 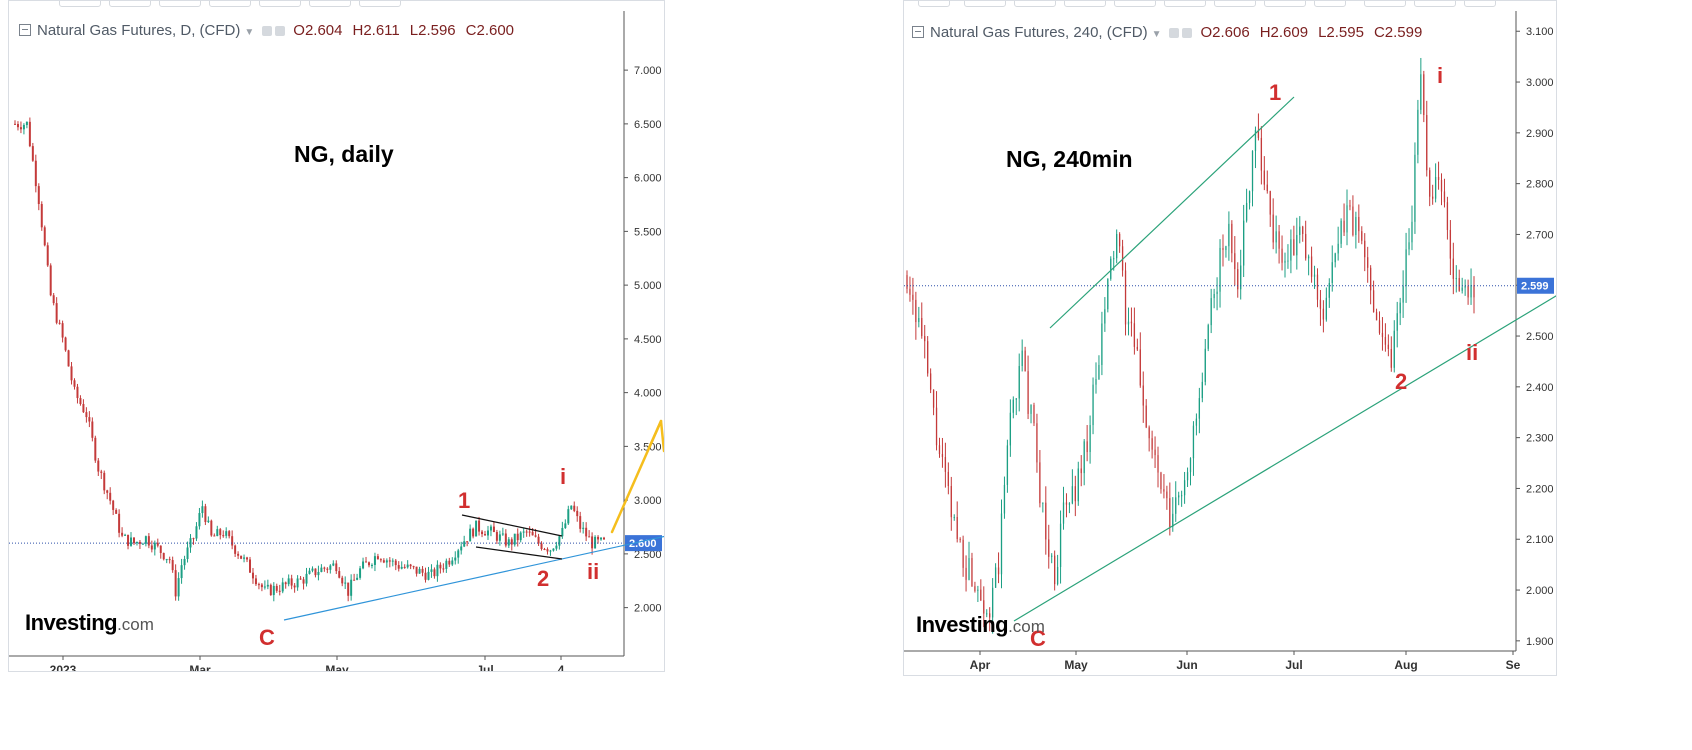 I want to click on y-tick-label: 2.400, so click(x=1540, y=388).